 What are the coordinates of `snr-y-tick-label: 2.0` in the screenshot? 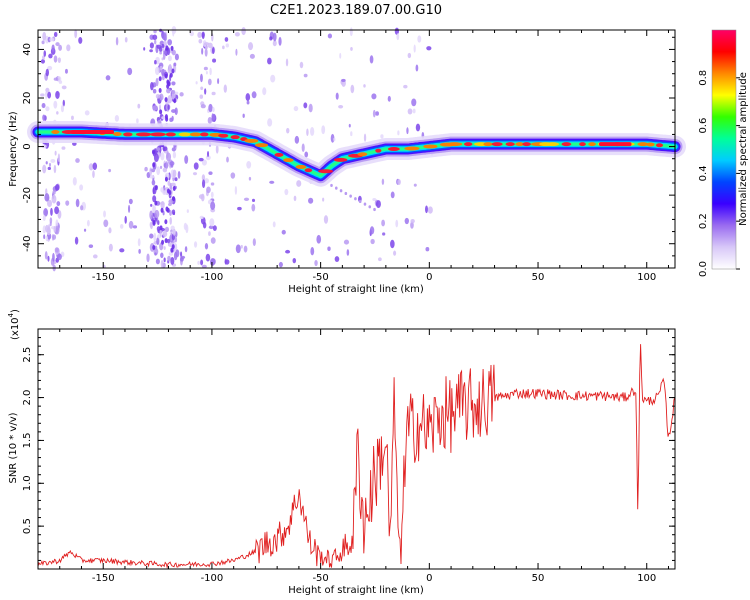 It's located at (27, 398).